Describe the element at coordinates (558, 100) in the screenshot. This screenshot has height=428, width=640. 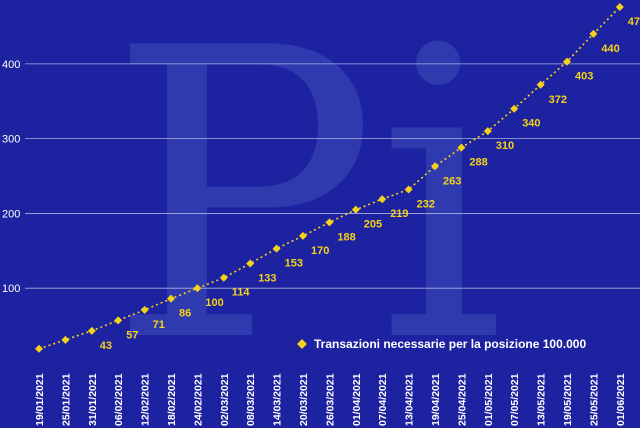
I see `data-label: 372` at that location.